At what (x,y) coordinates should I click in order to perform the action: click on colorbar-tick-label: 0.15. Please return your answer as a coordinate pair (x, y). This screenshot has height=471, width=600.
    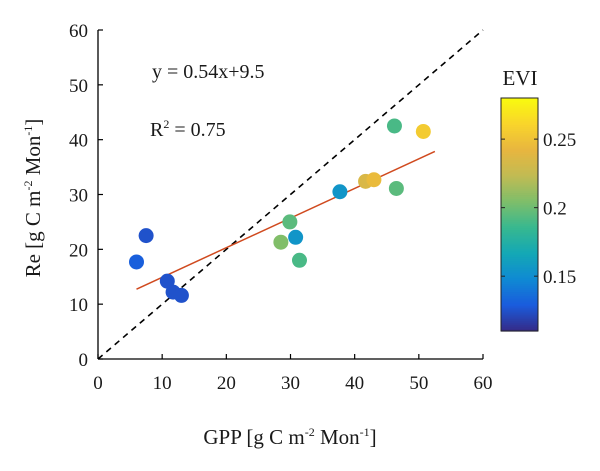
    Looking at the image, I should click on (559, 277).